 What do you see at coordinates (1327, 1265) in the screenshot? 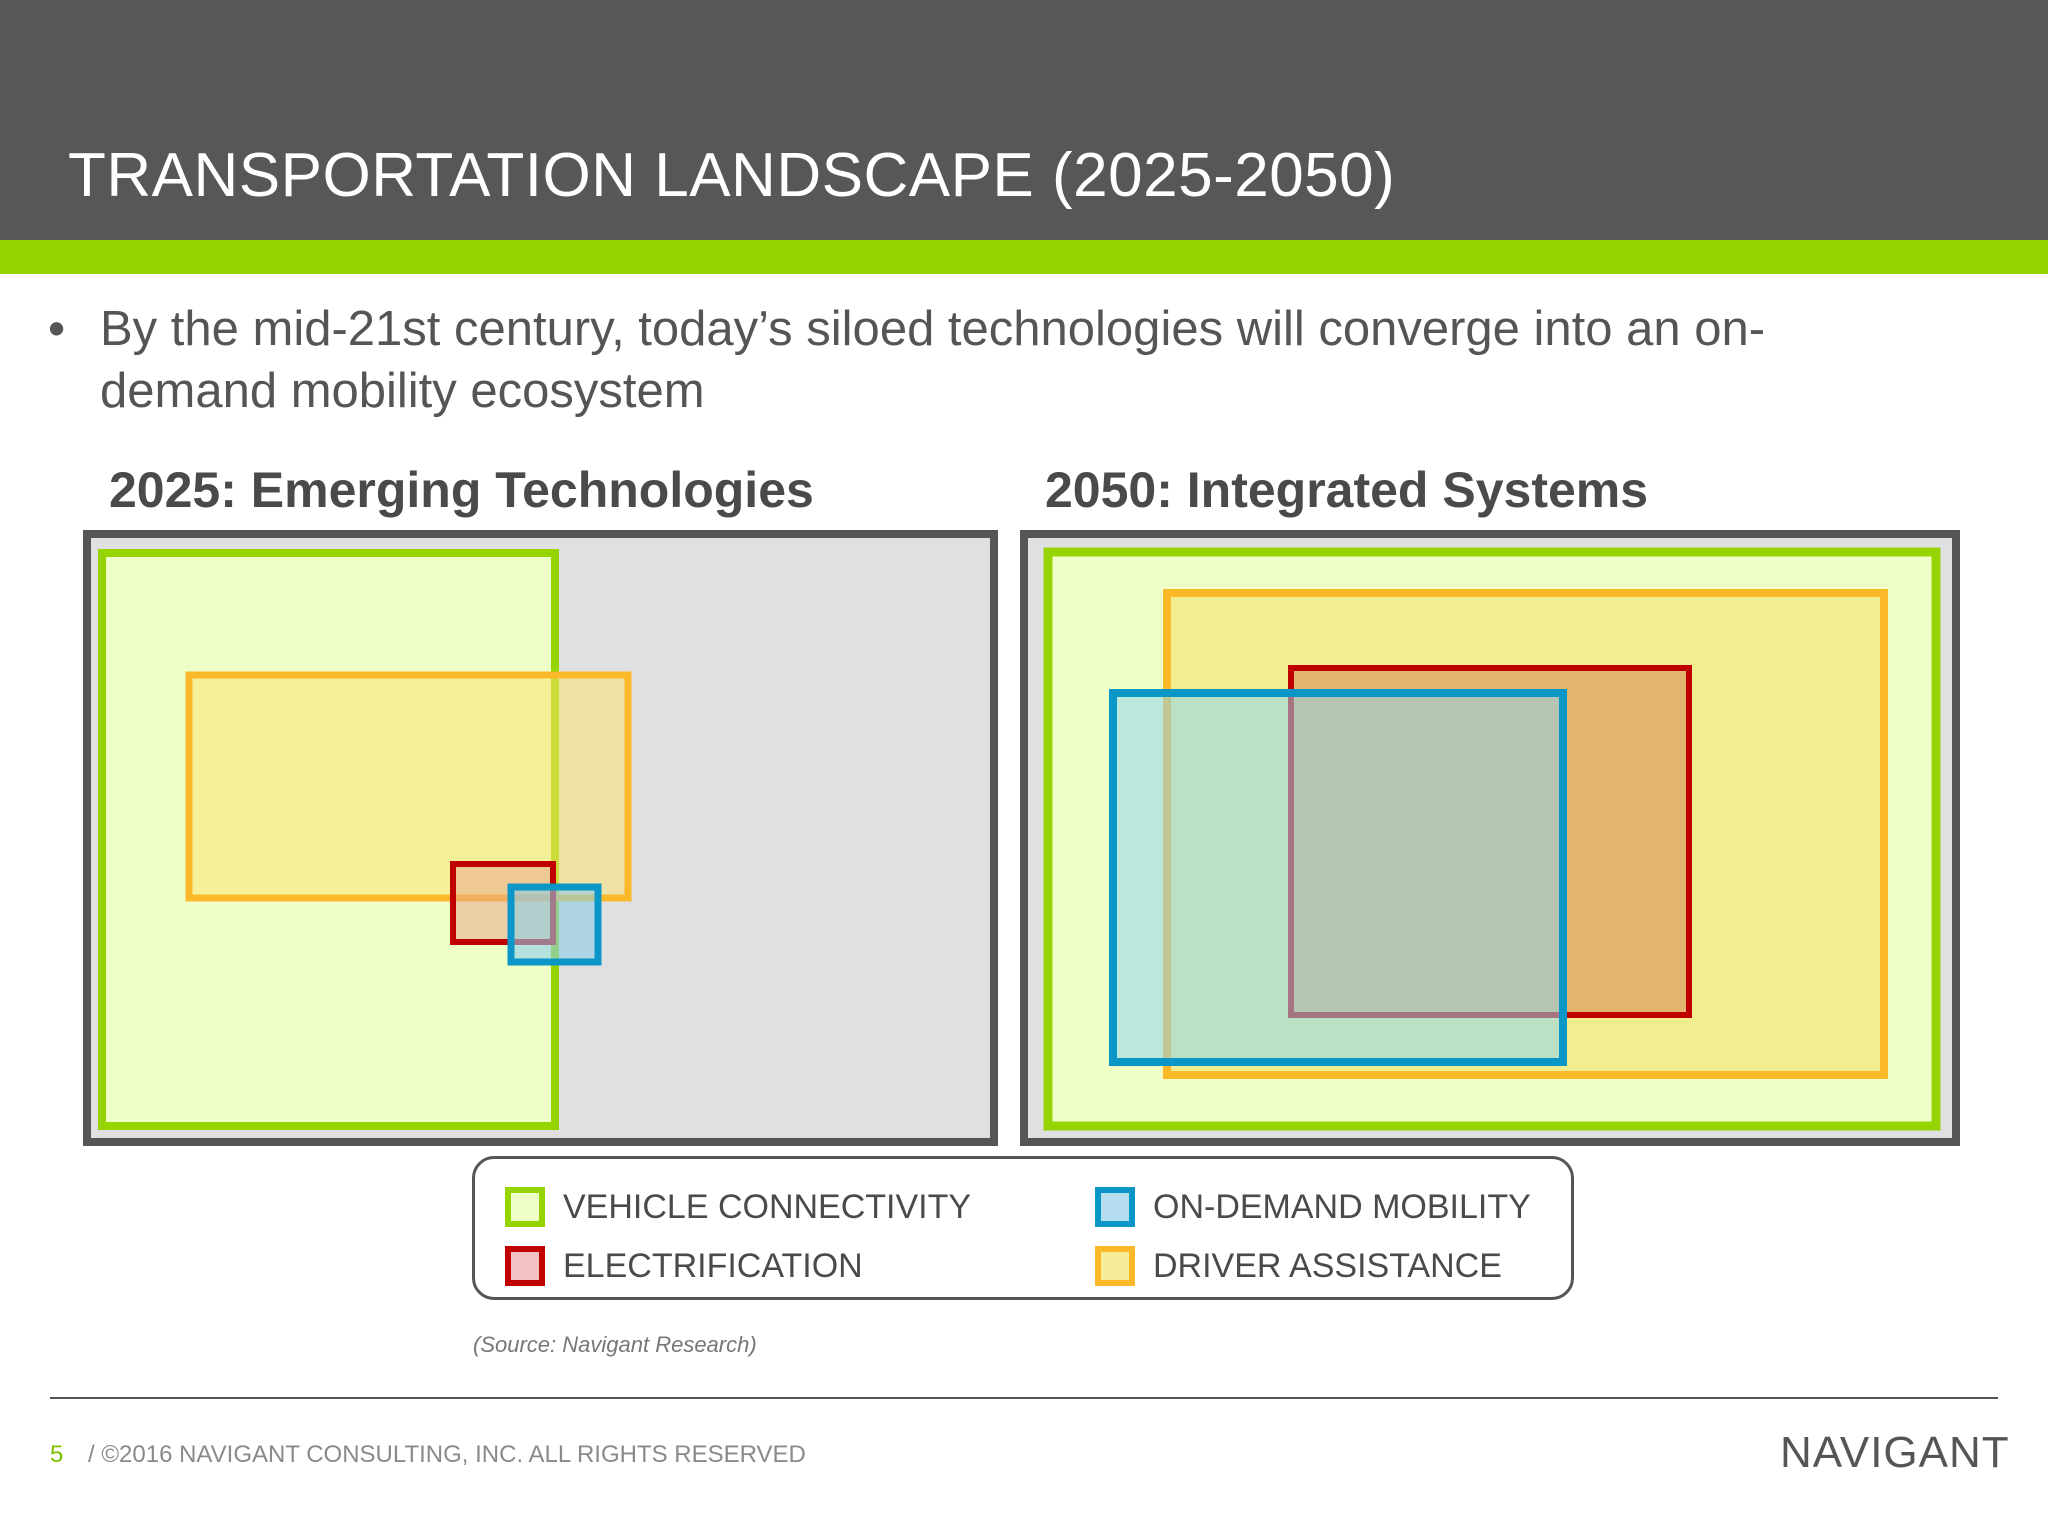
I see `legend-label: DRIVER ASSISTANCE` at bounding box center [1327, 1265].